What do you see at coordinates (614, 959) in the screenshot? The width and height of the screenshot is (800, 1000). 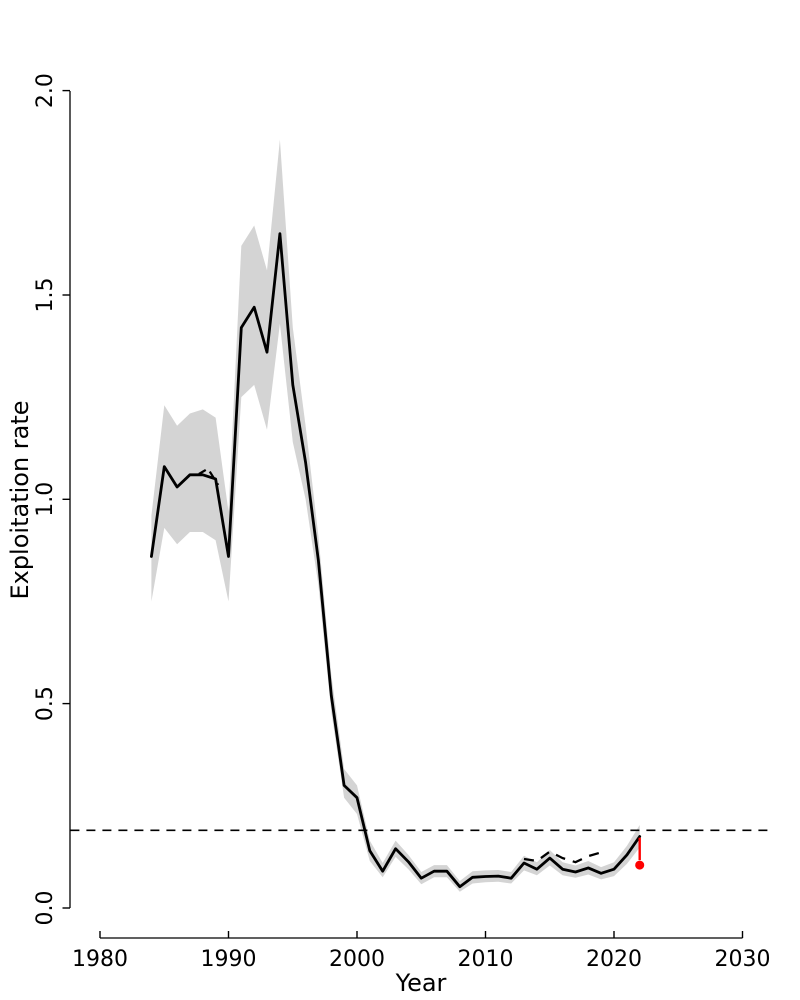 I see `x-tick-label: 2020` at bounding box center [614, 959].